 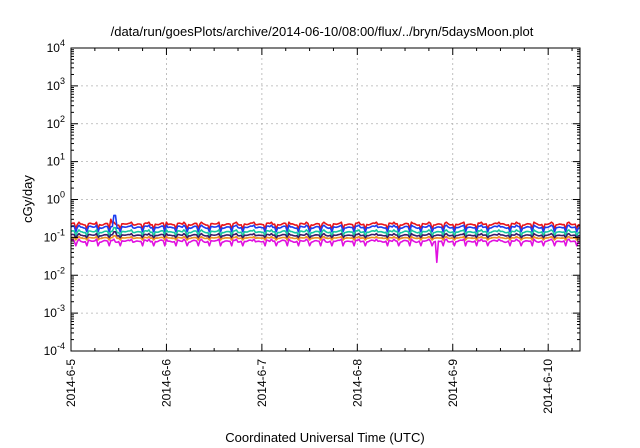 What do you see at coordinates (166, 383) in the screenshot?
I see `x-tick-label: 2014-6-6` at bounding box center [166, 383].